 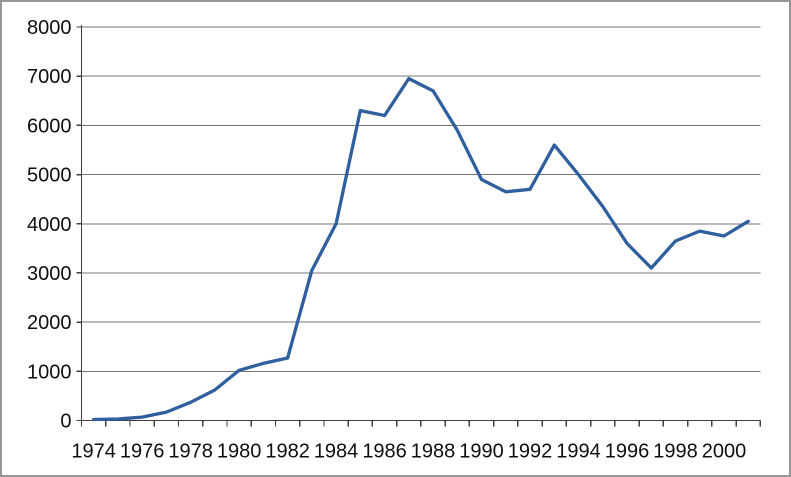 I want to click on y-axis-tick-label: 8000, so click(x=49, y=28).